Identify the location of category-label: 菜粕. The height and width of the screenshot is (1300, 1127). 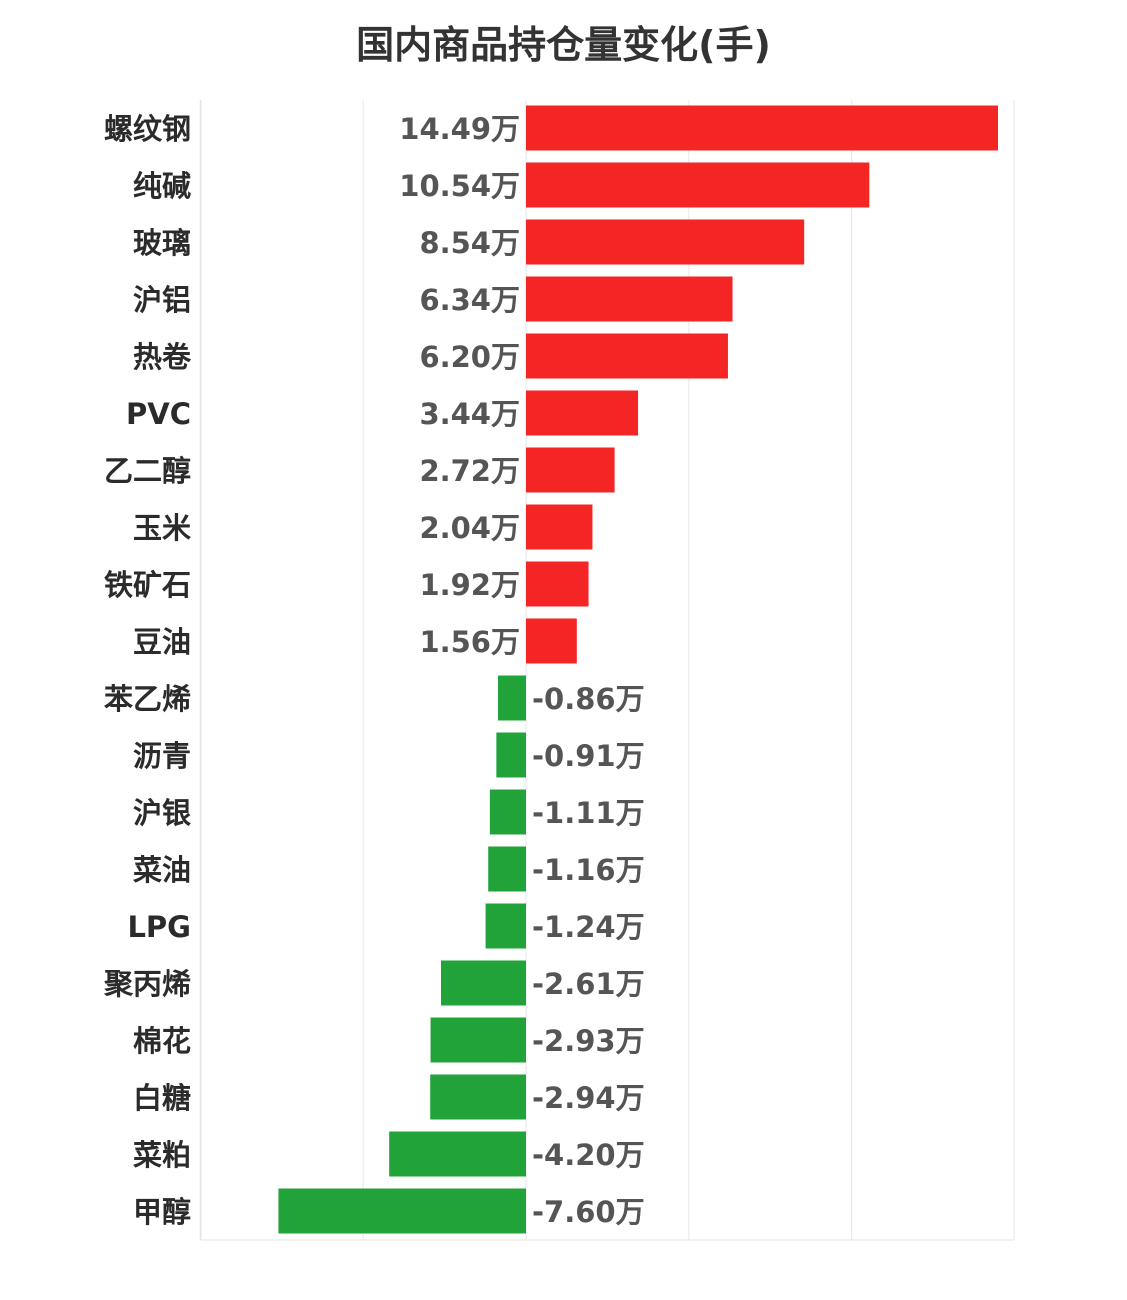
(162, 1155).